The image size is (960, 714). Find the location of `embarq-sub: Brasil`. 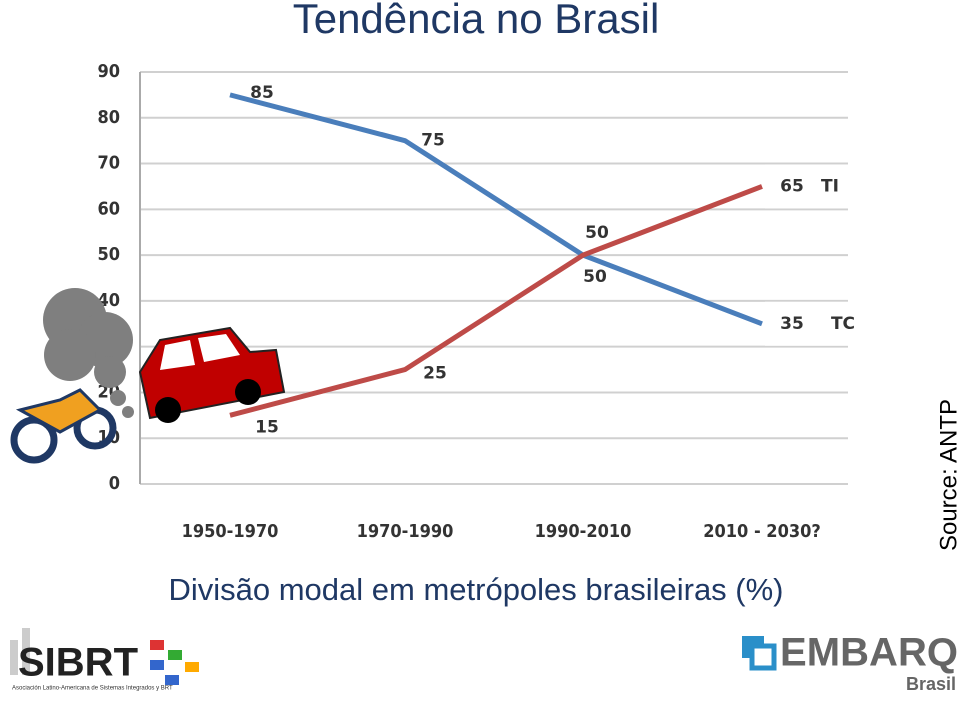

embarq-sub: Brasil is located at coordinates (931, 684).